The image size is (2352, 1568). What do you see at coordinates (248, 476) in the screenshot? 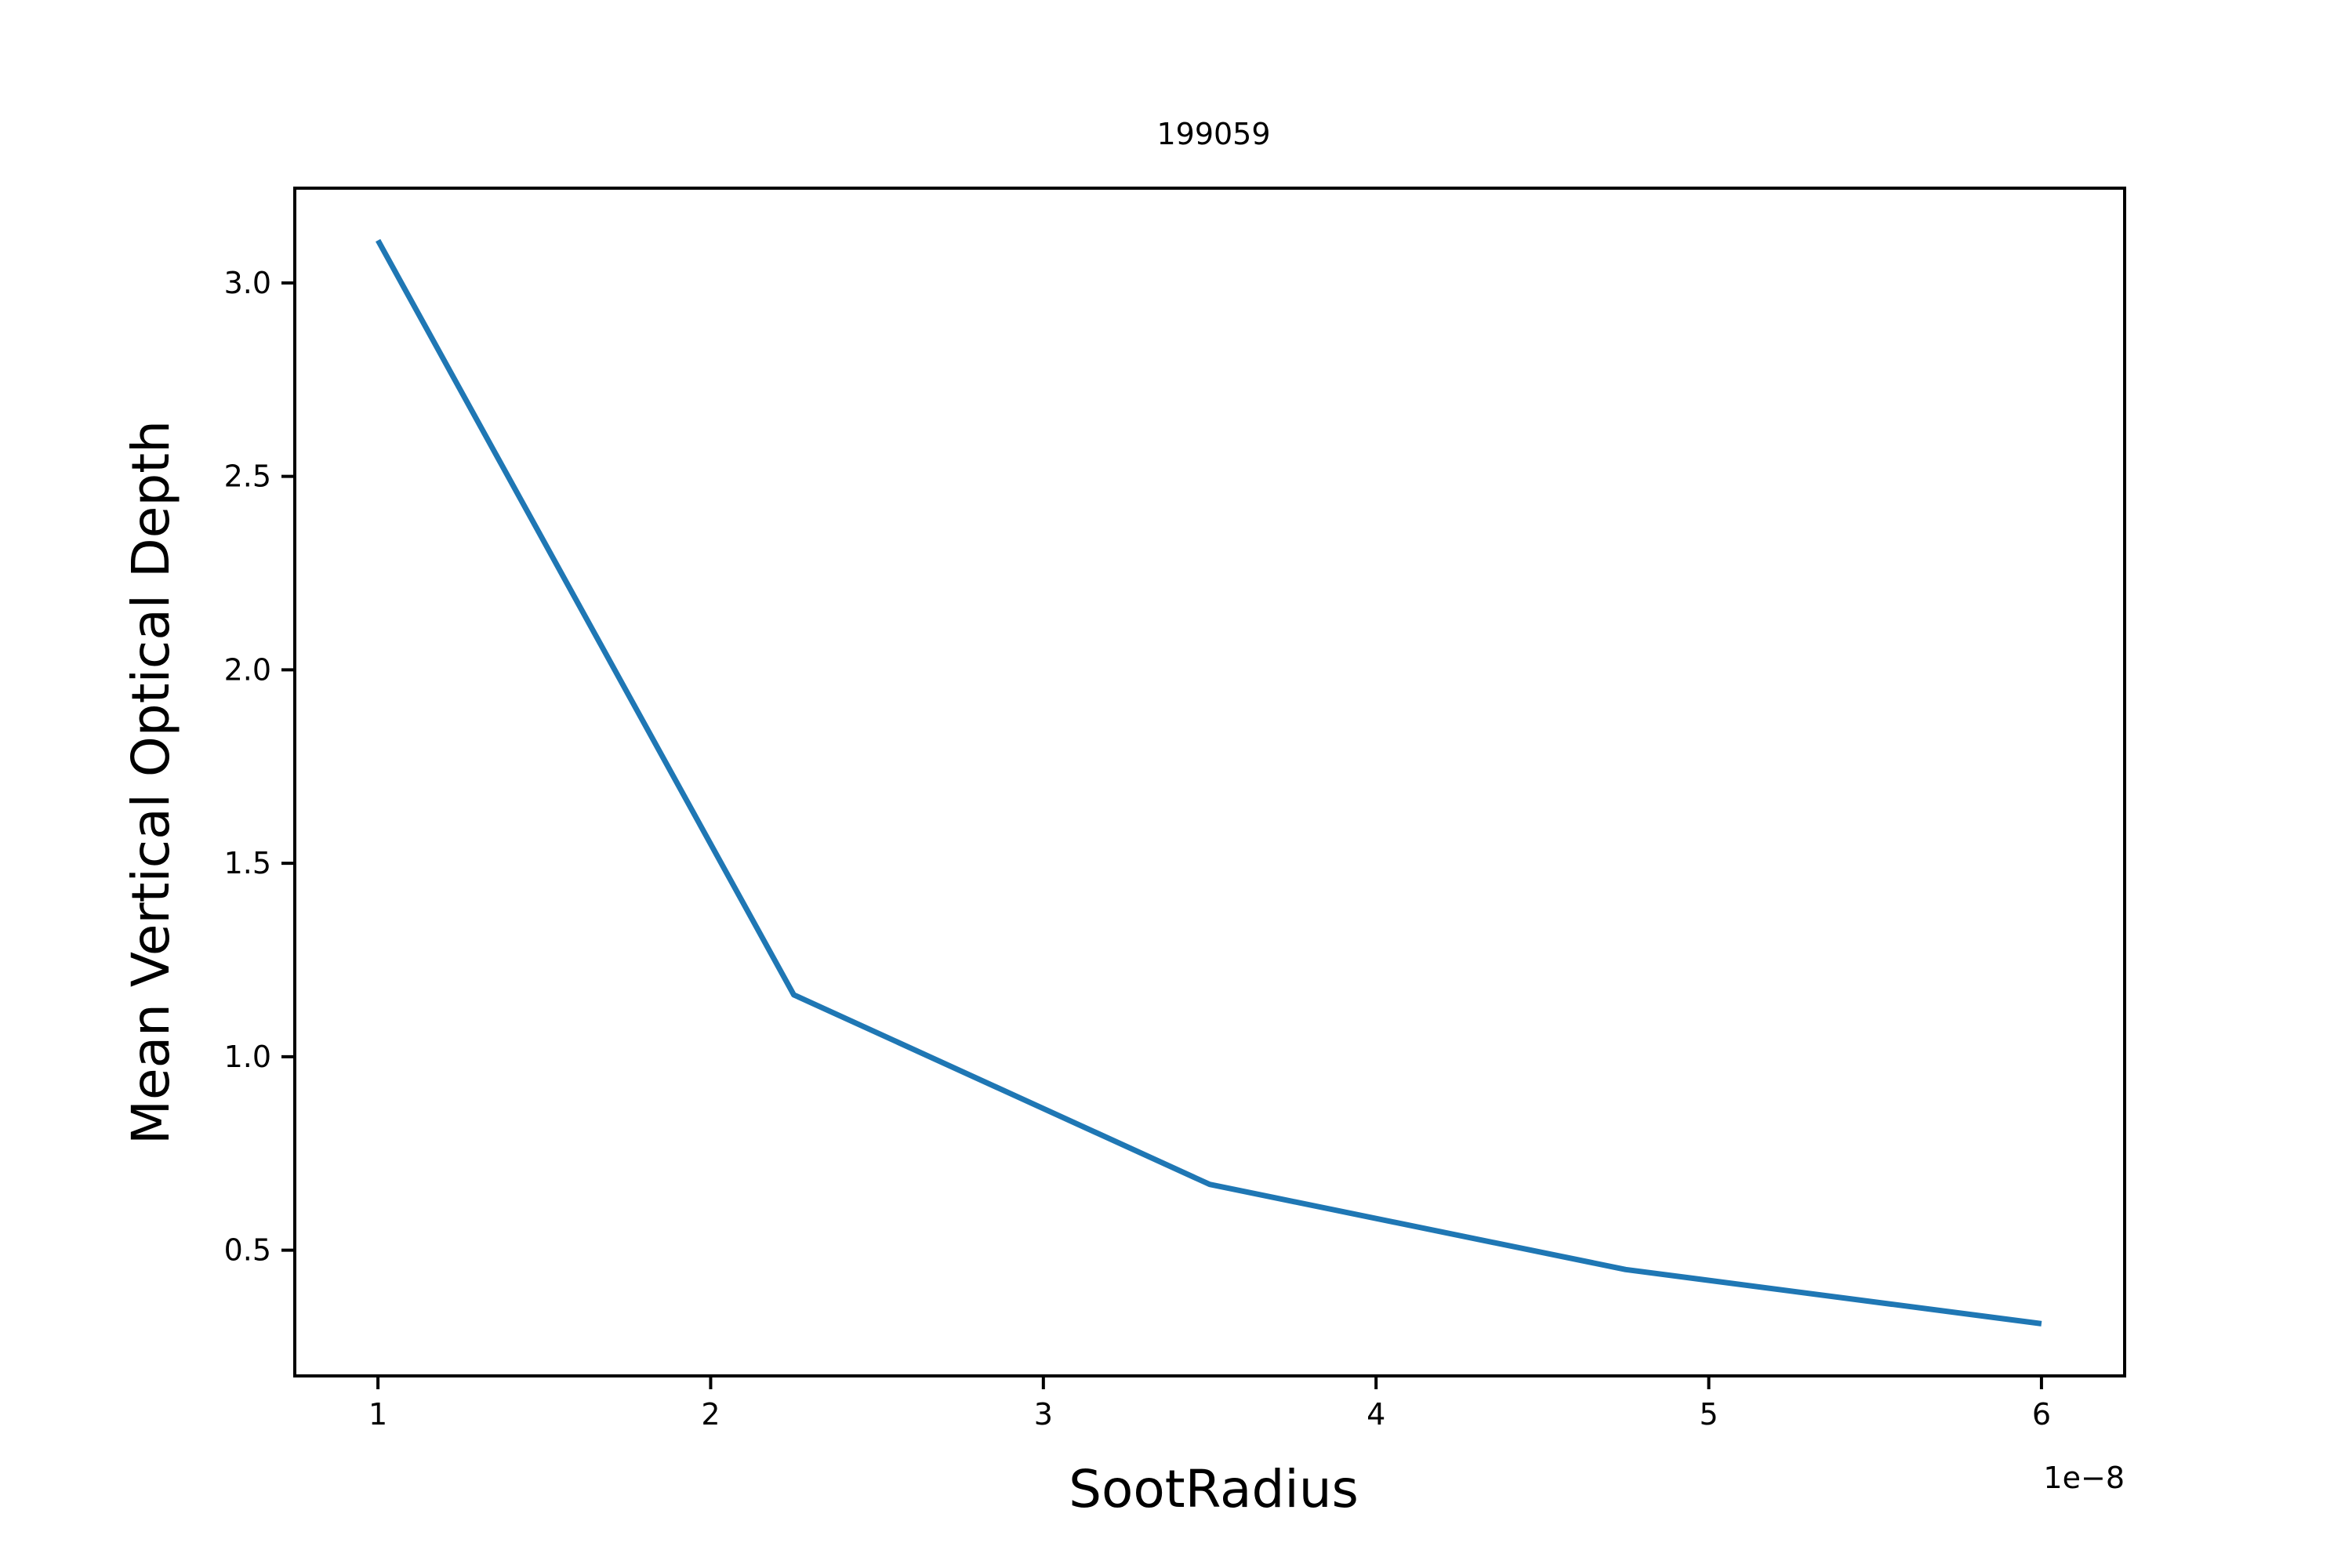
I see `y-tick-label-5: 2.5` at bounding box center [248, 476].